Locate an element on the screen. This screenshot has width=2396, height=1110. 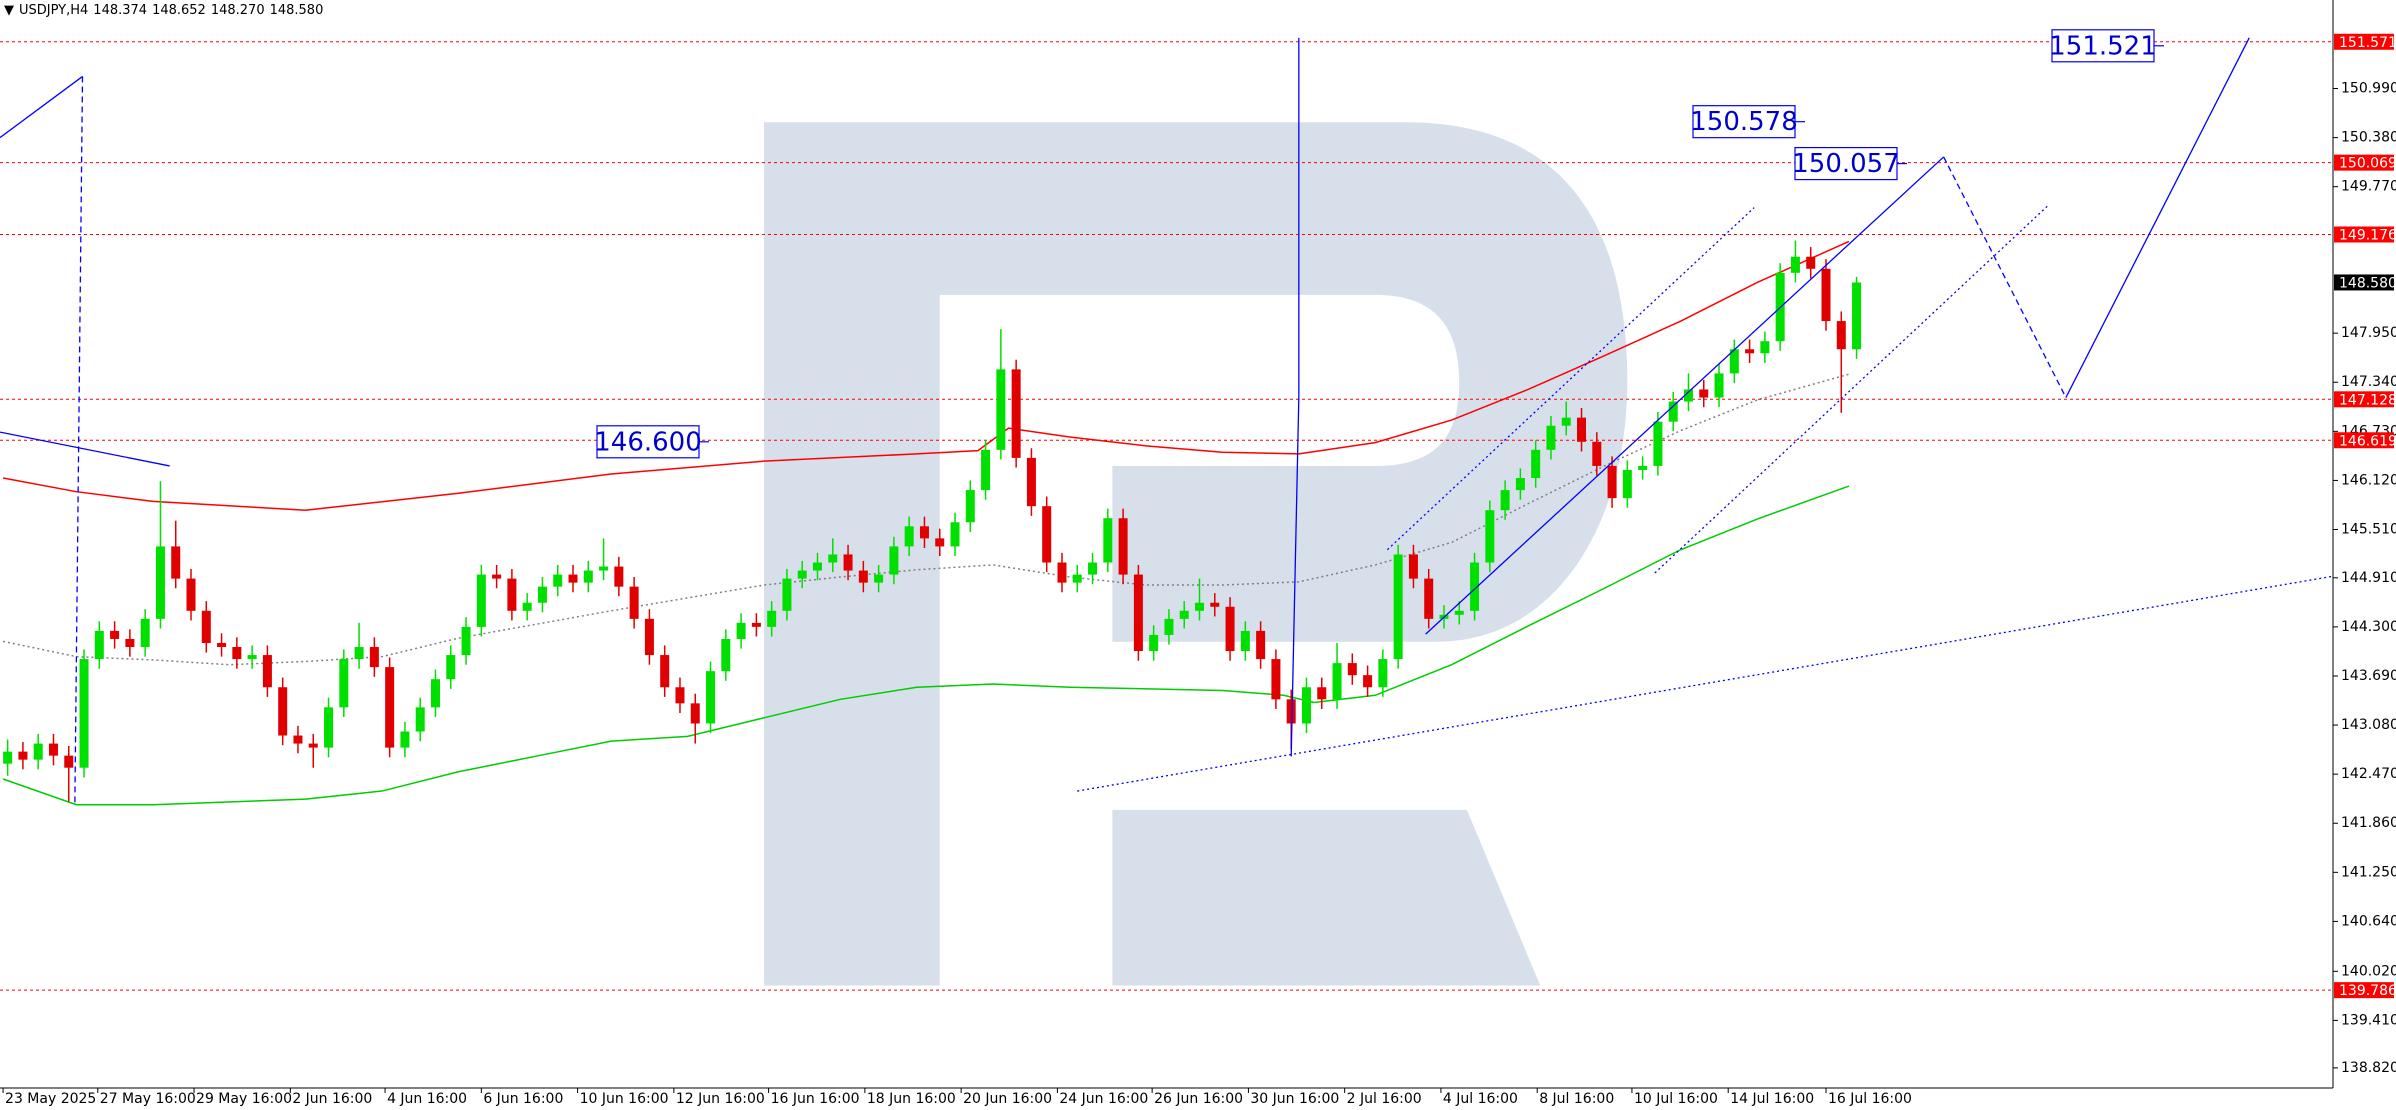
x-tick-label: 16 Jul 16:00 is located at coordinates (1870, 1099).